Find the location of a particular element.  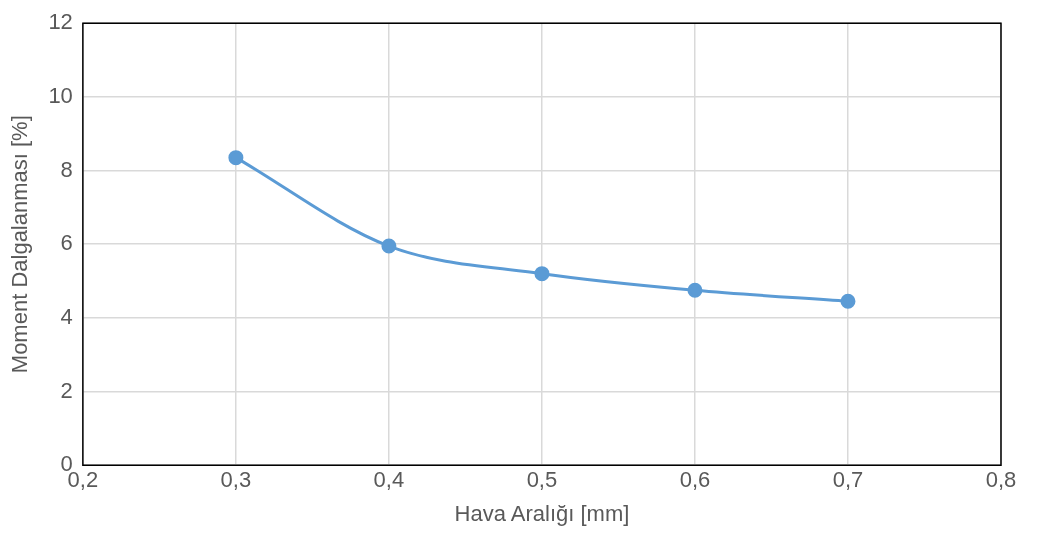

x-tick-label: 0,8 is located at coordinates (1001, 480).